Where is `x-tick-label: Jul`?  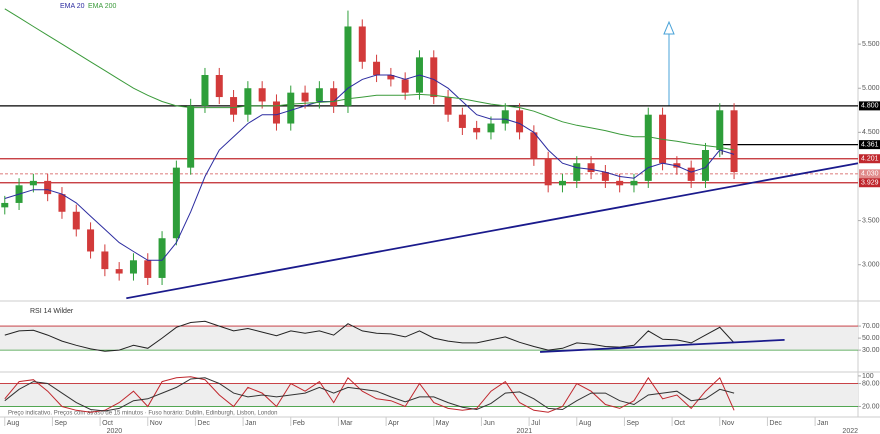
x-tick-label: Jul is located at coordinates (535, 423).